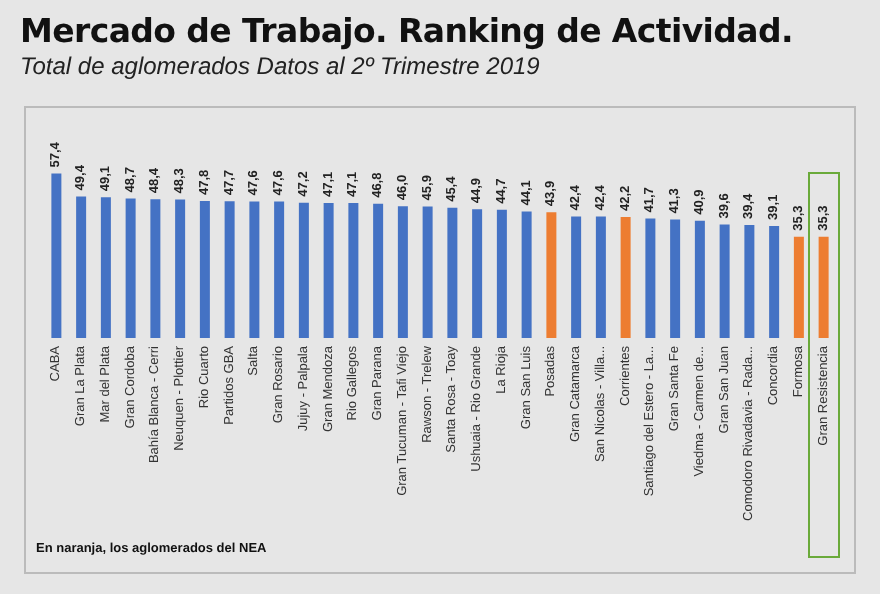 The height and width of the screenshot is (594, 880). Describe the element at coordinates (280, 66) in the screenshot. I see `chart-subtitle: Total de aglomerados Datos al 2º Trimestre 2019` at that location.